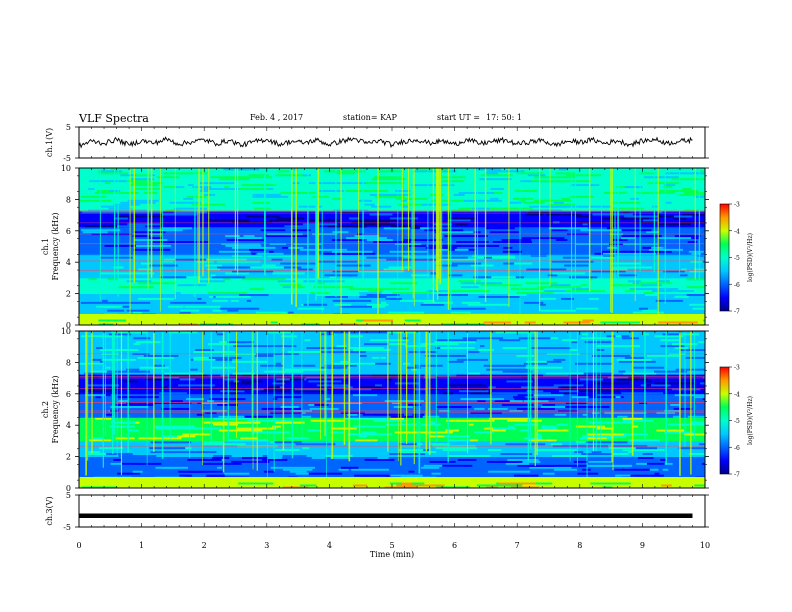 This screenshot has height=612, width=792. I want to click on colorbar-tick-label: -4, so click(737, 394).